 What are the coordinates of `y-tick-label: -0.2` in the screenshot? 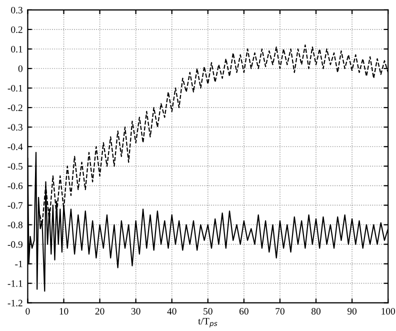 It's located at (15, 108).